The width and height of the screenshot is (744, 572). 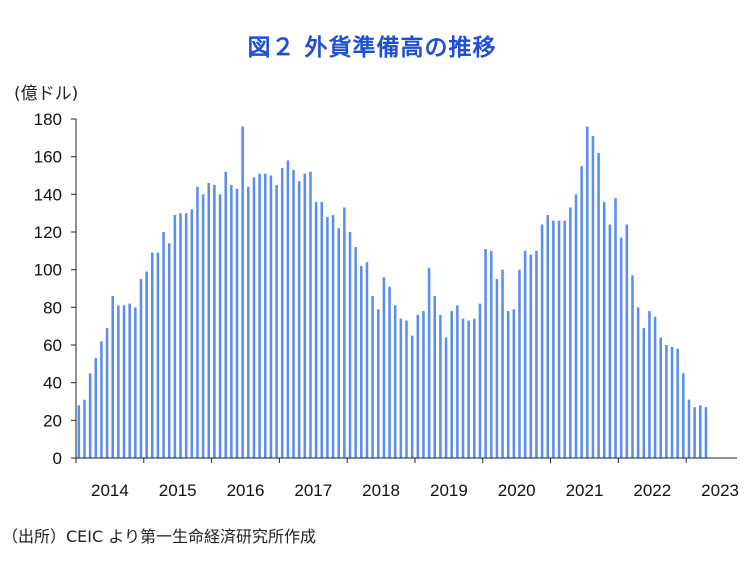 I want to click on y-tick-label-160: 160, so click(x=48, y=157).